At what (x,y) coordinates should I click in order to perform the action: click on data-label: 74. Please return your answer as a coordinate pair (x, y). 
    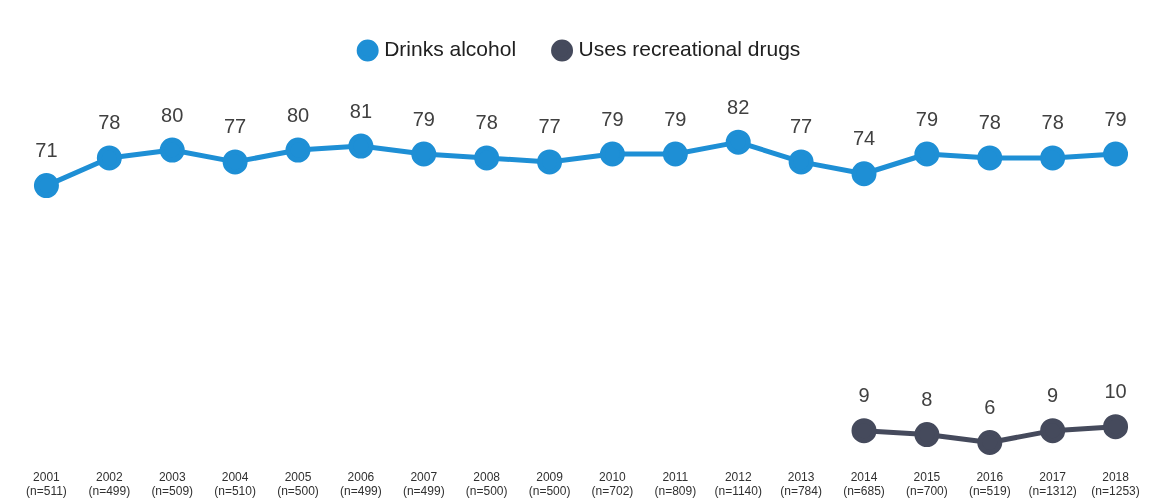
    Looking at the image, I should click on (864, 138).